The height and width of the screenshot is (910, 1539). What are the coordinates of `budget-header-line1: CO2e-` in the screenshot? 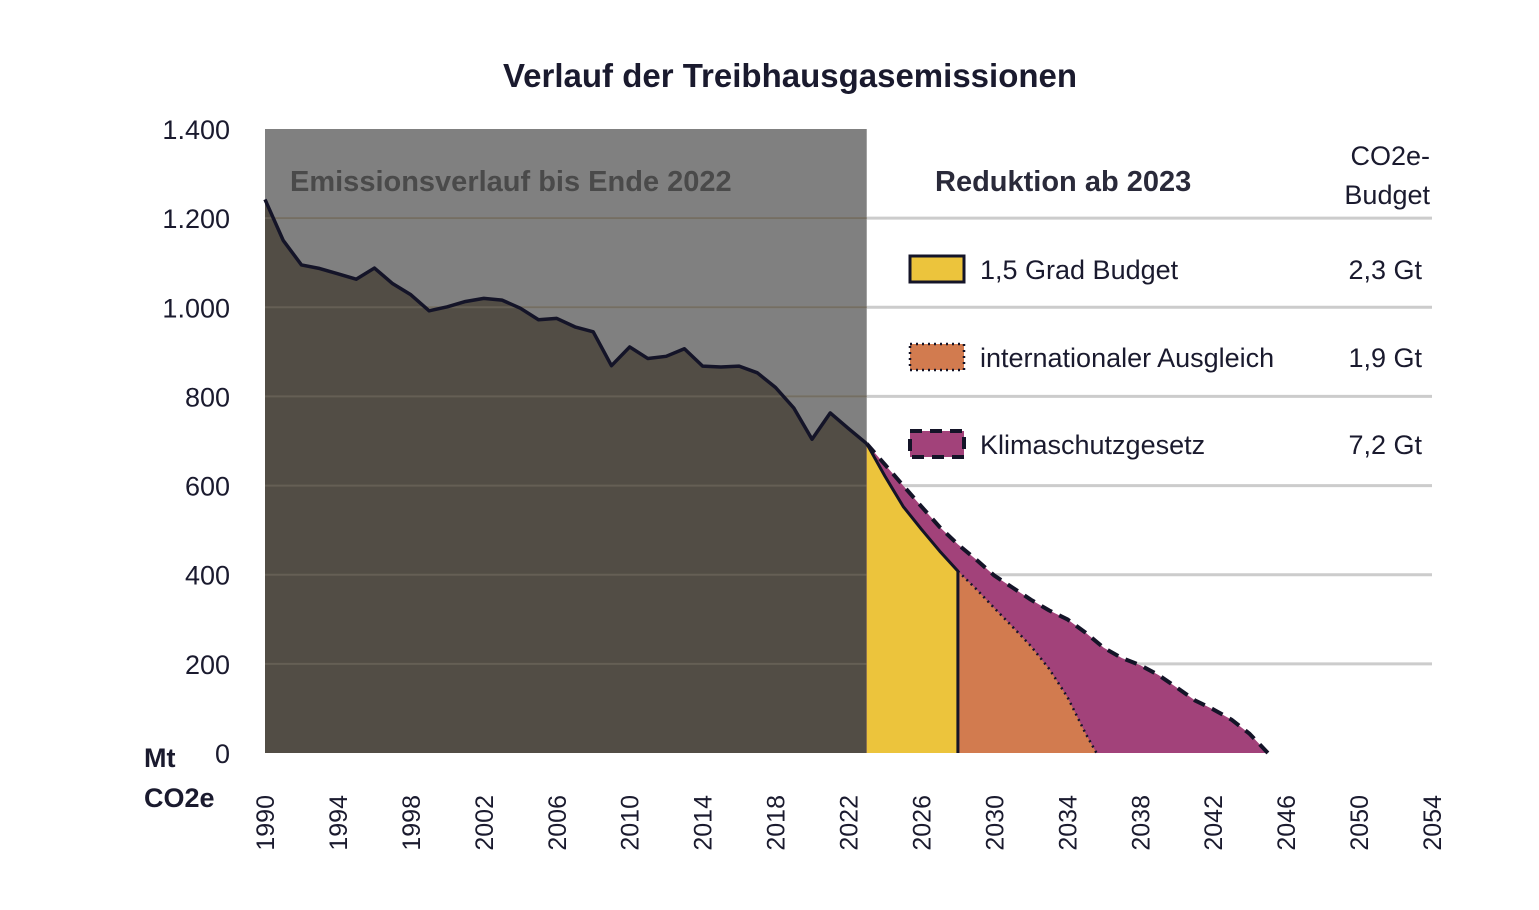 It's located at (1390, 156).